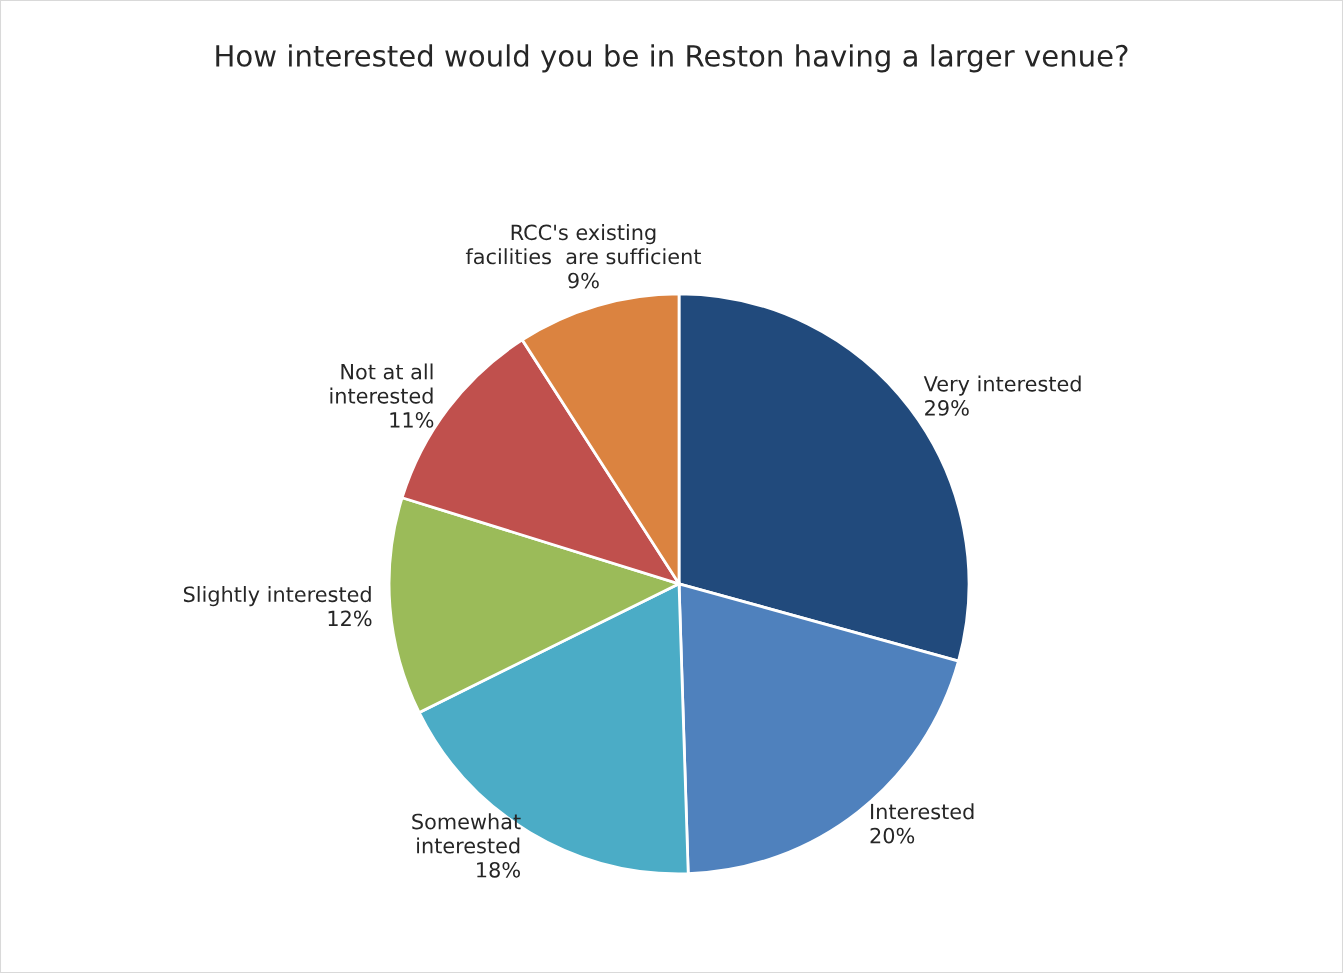 The image size is (1343, 973). What do you see at coordinates (922, 811) in the screenshot?
I see `slice-label: Interested` at bounding box center [922, 811].